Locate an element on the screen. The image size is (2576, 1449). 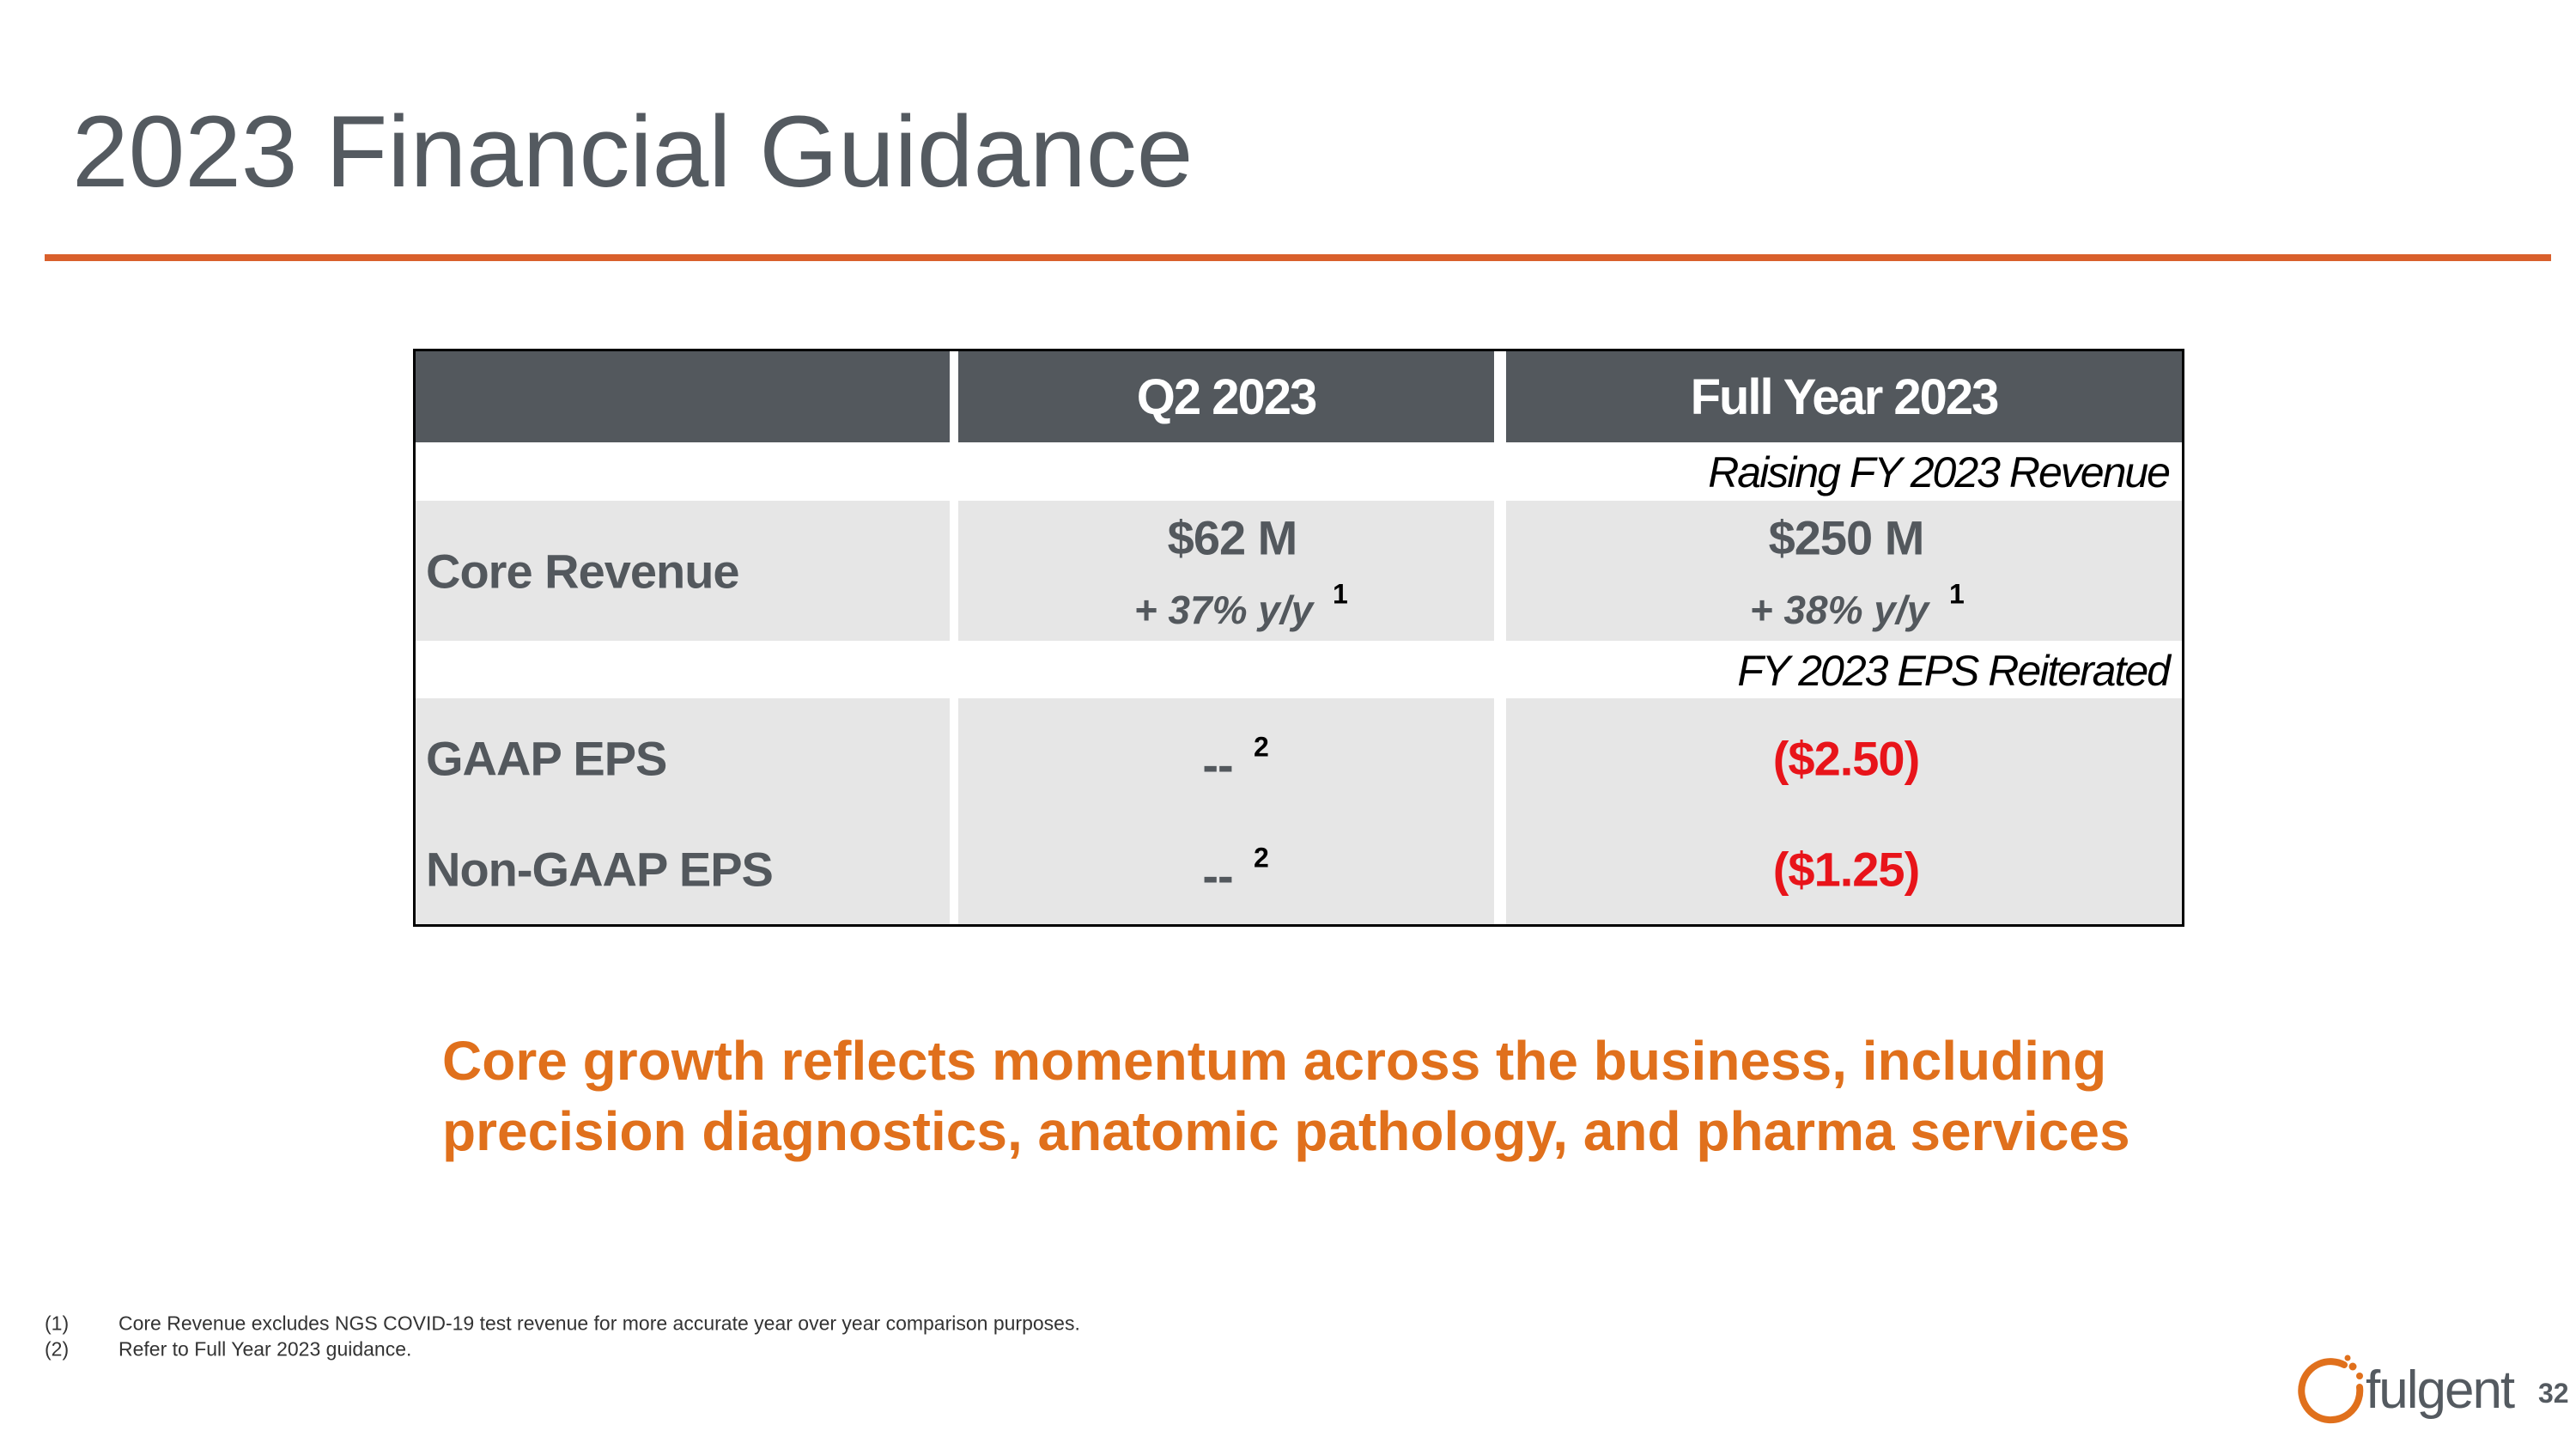
fy-eps: ($2.50) is located at coordinates (1846, 758).